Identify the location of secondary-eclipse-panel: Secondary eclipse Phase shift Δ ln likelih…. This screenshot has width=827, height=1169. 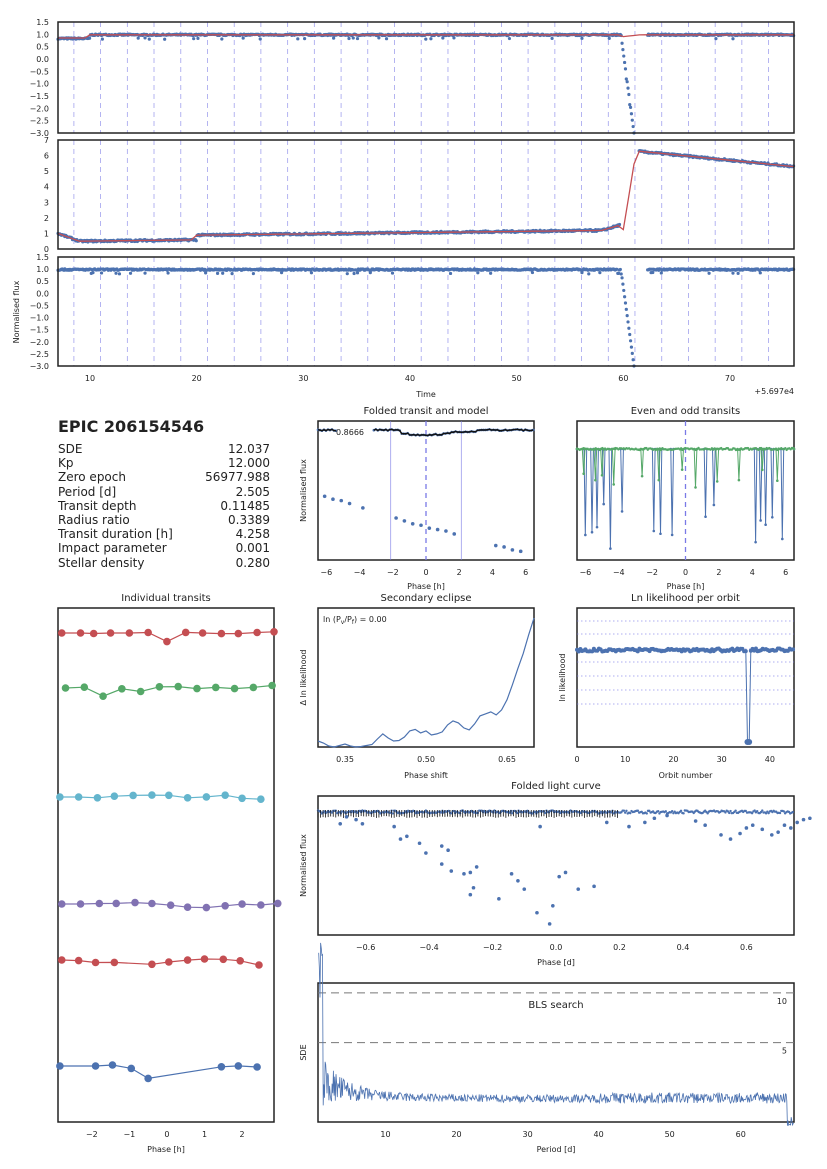
(417, 686).